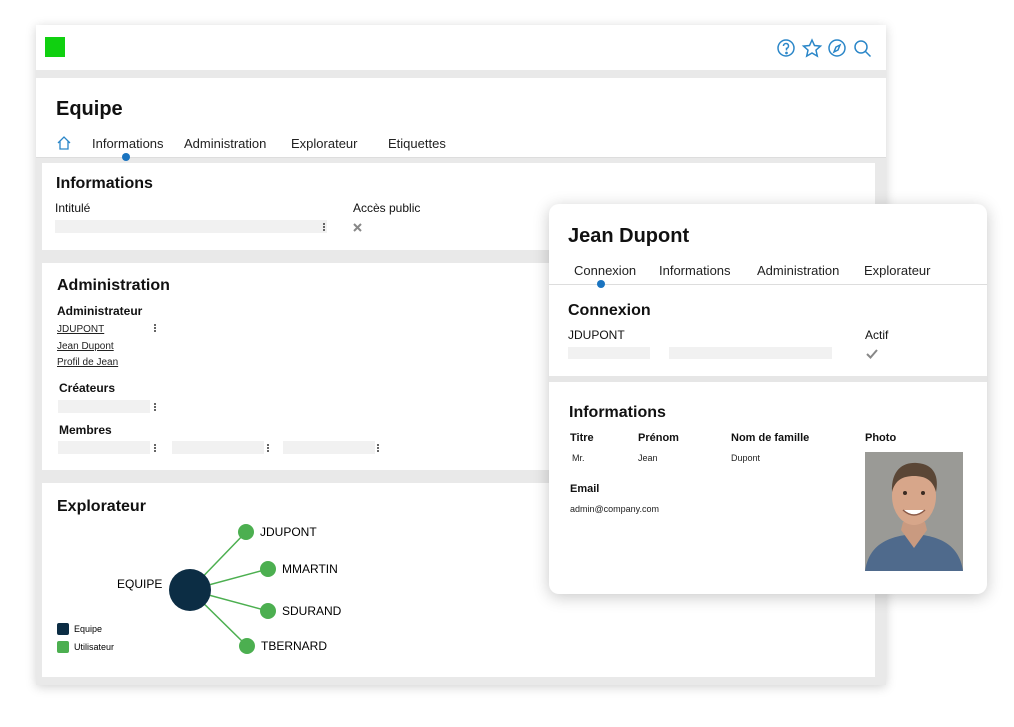 The width and height of the screenshot is (1014, 727). I want to click on star-icon, so click(812, 48).